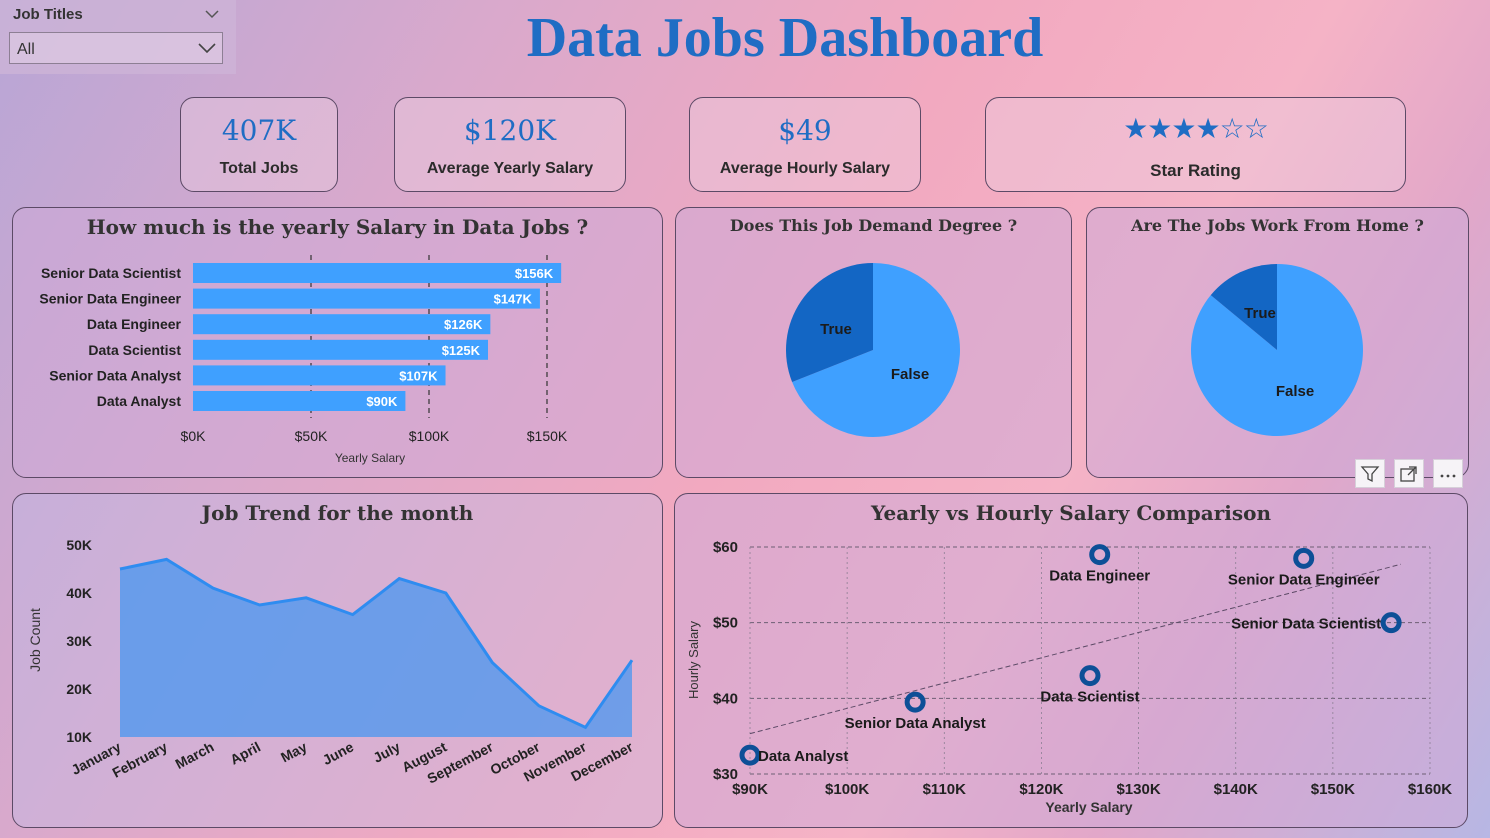  Describe the element at coordinates (79, 593) in the screenshot. I see `tick-label: 40K` at that location.